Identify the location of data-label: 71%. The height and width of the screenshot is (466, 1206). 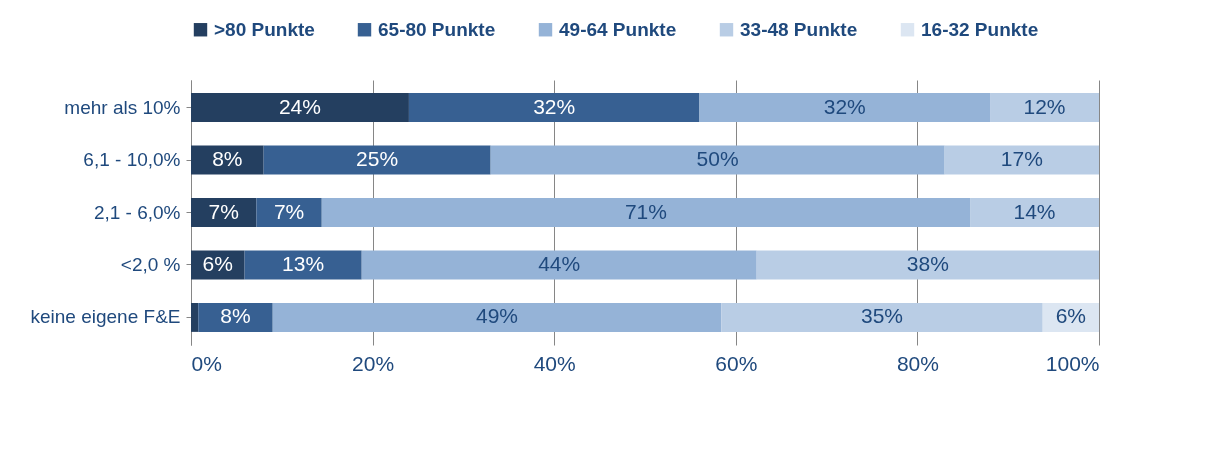
(645, 211).